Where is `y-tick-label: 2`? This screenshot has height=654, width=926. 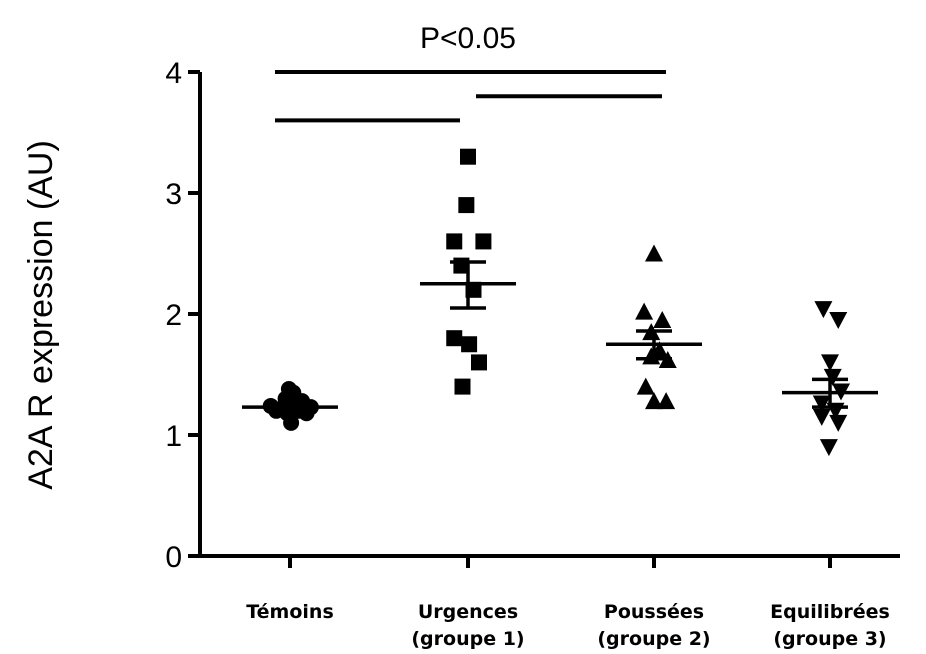
y-tick-label: 2 is located at coordinates (173, 315).